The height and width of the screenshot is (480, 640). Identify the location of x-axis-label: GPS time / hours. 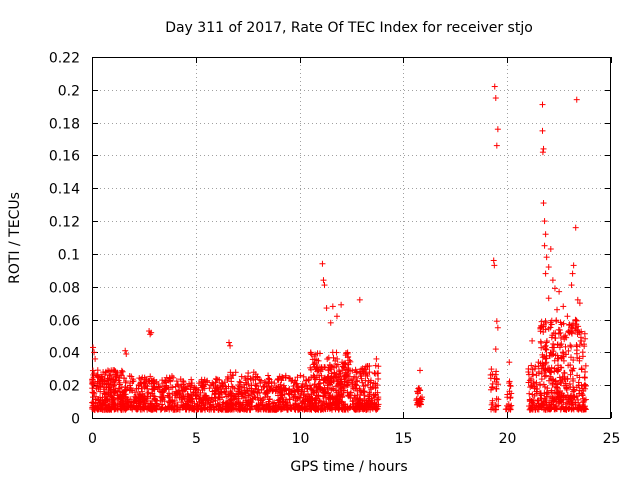
(348, 467).